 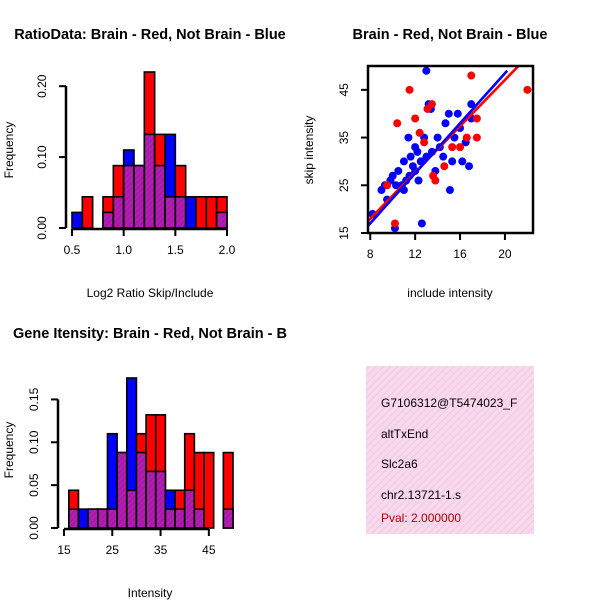 I want to click on info-event-type: altTxEnd, so click(x=404, y=434).